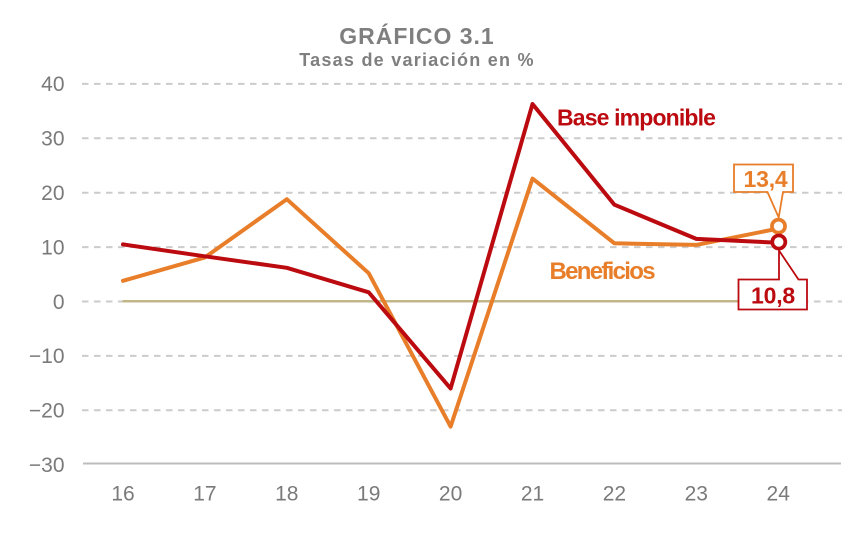  What do you see at coordinates (636, 118) in the screenshot?
I see `svg-text: Base imponible` at bounding box center [636, 118].